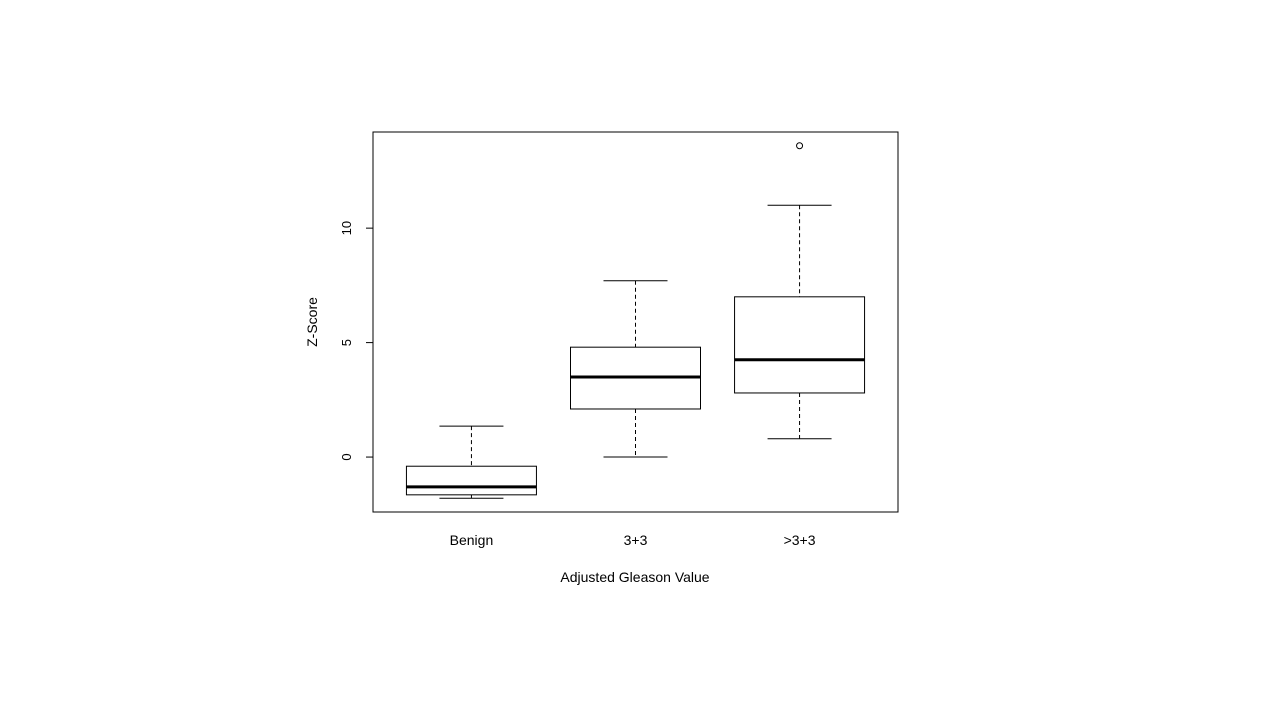 This screenshot has height=720, width=1280. I want to click on x-axis-tick-labels: Benign 3+3 >3+3, so click(633, 540).